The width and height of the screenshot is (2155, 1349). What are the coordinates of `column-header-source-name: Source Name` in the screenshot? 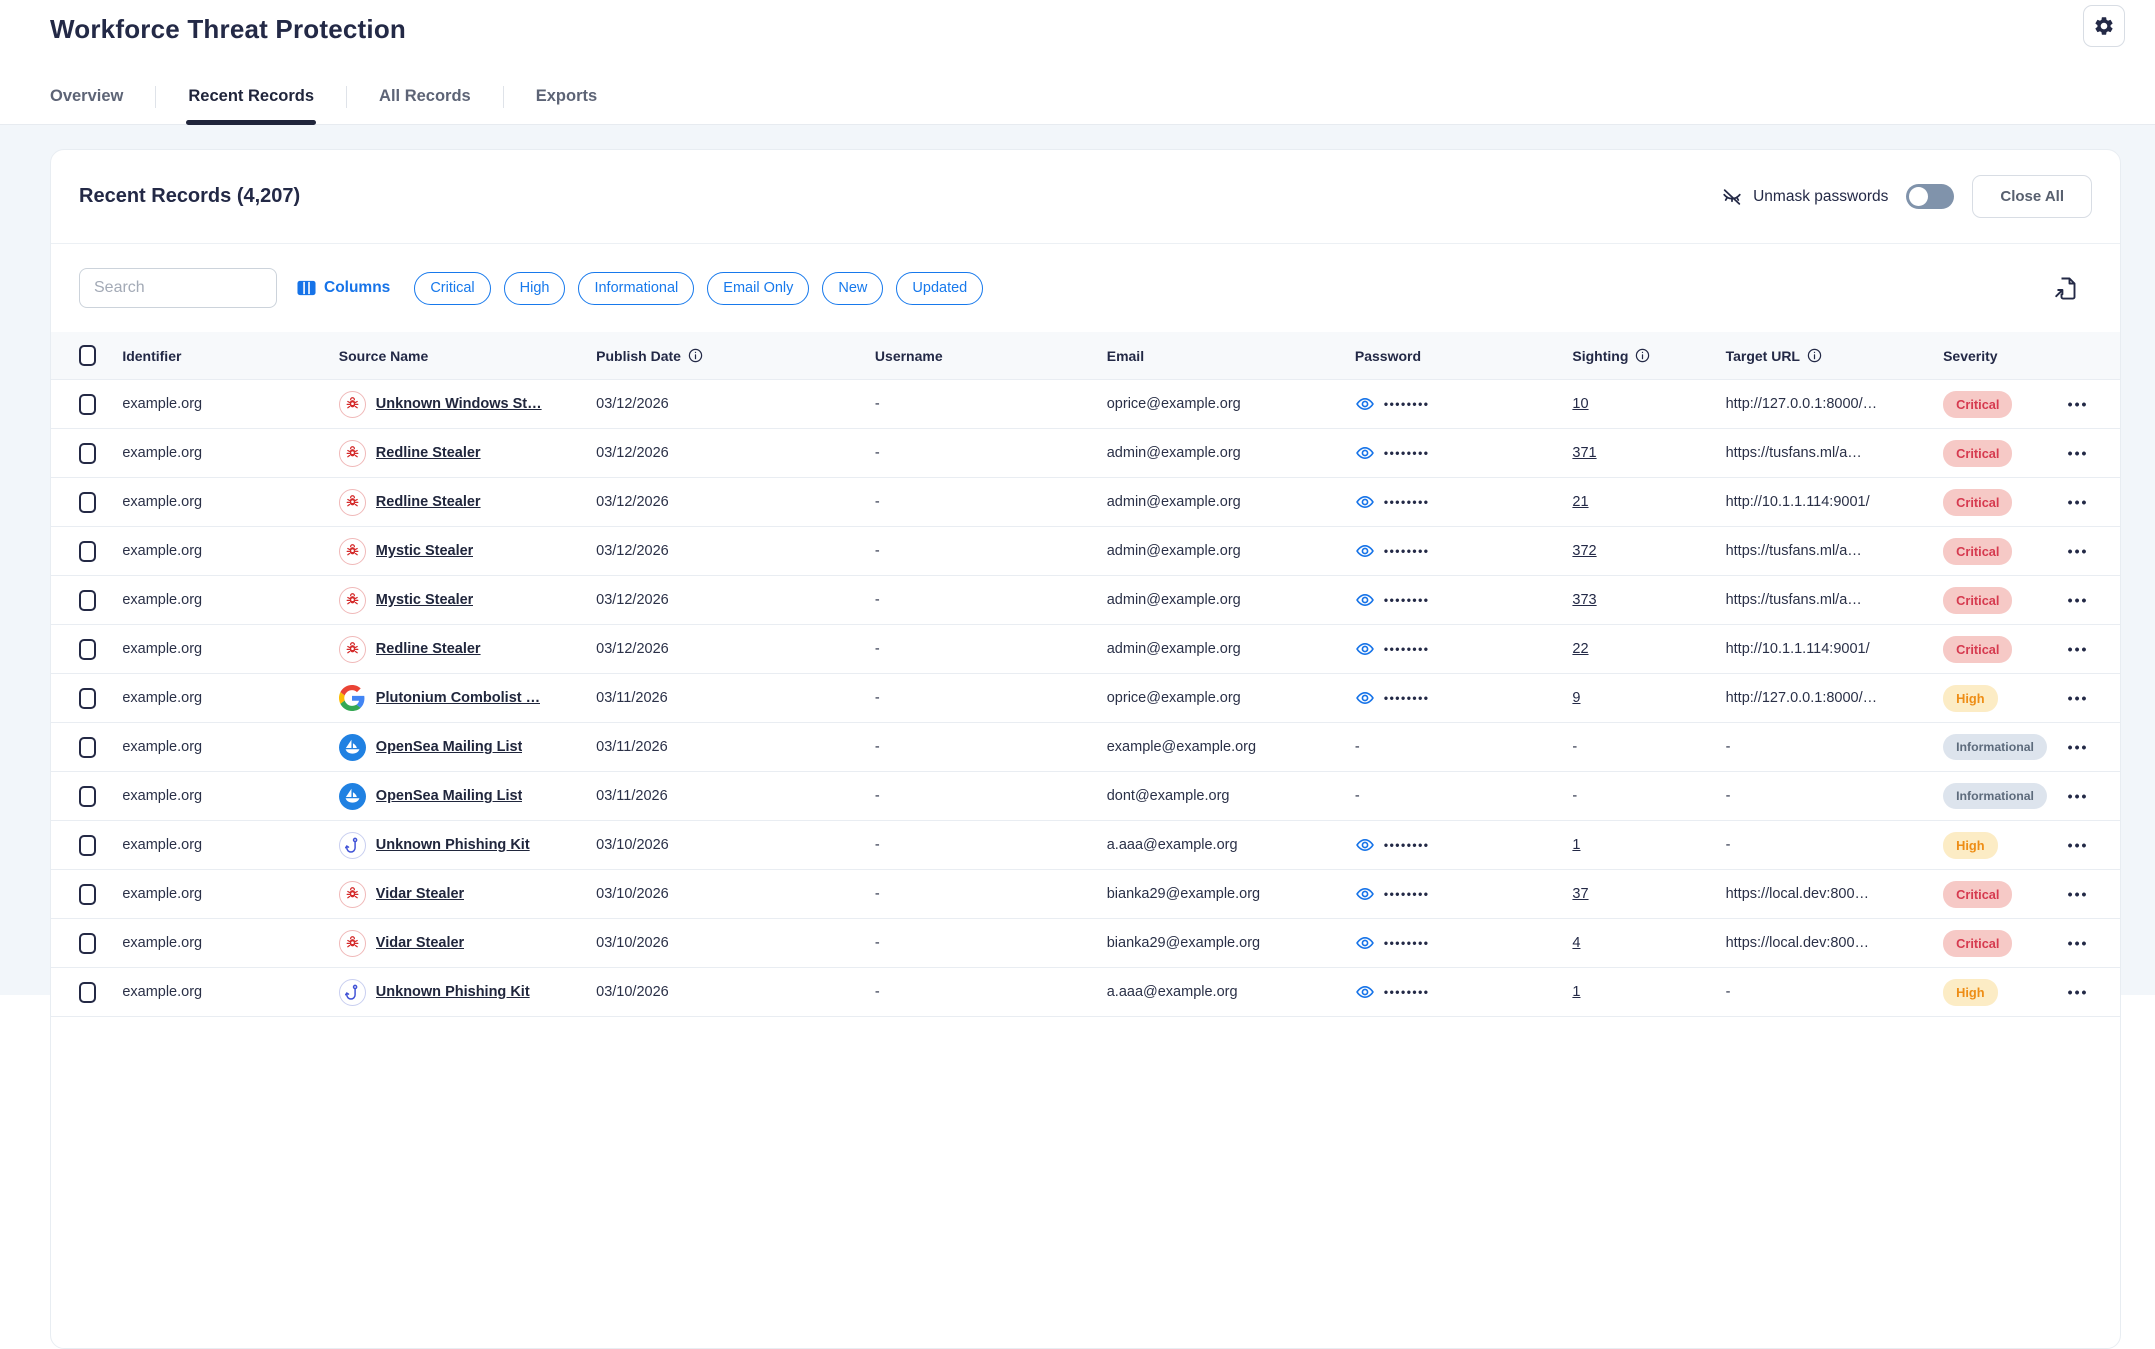 It's located at (459, 356).